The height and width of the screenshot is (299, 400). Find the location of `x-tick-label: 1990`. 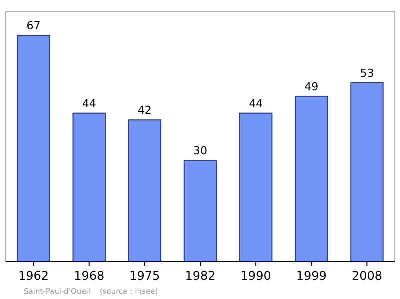

x-tick-label: 1990 is located at coordinates (256, 276).